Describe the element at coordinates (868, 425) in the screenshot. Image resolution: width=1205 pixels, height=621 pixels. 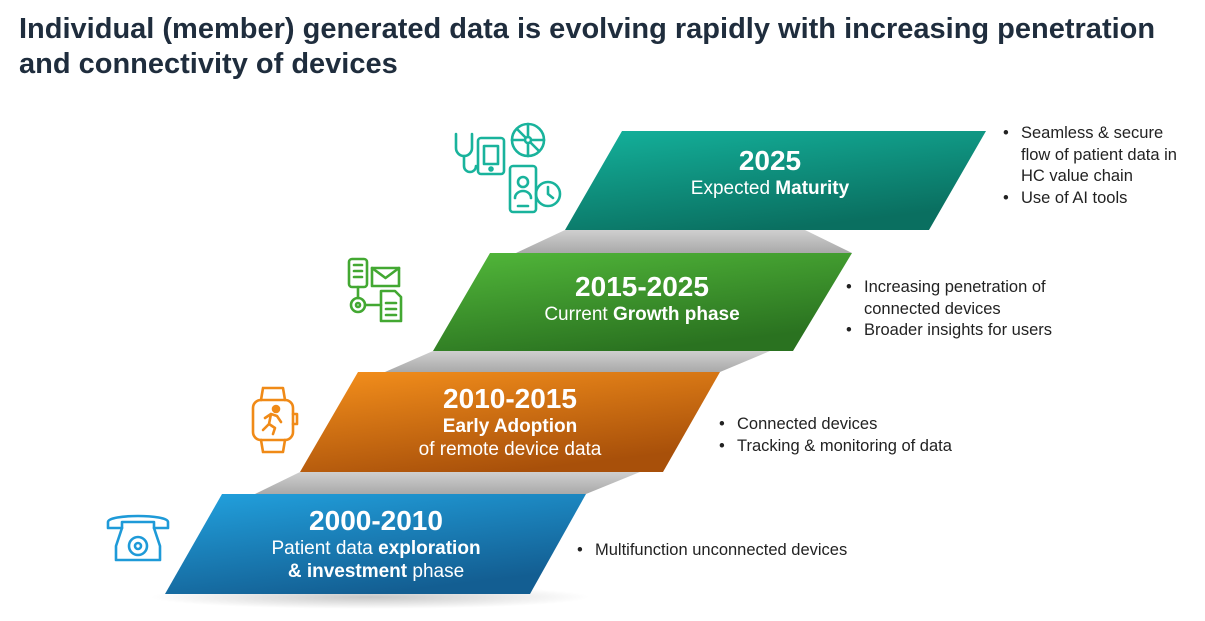
I see `bullet-item: Connected devices` at that location.